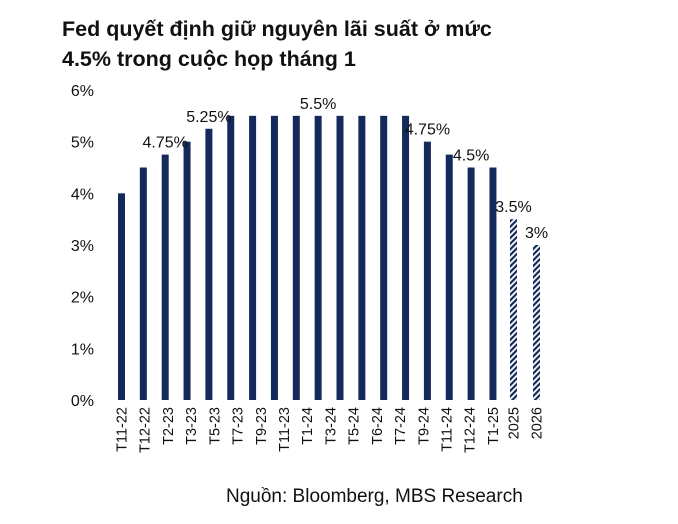 This screenshot has width=678, height=524. What do you see at coordinates (169, 426) in the screenshot?
I see `x-tick-label: T2-23` at bounding box center [169, 426].